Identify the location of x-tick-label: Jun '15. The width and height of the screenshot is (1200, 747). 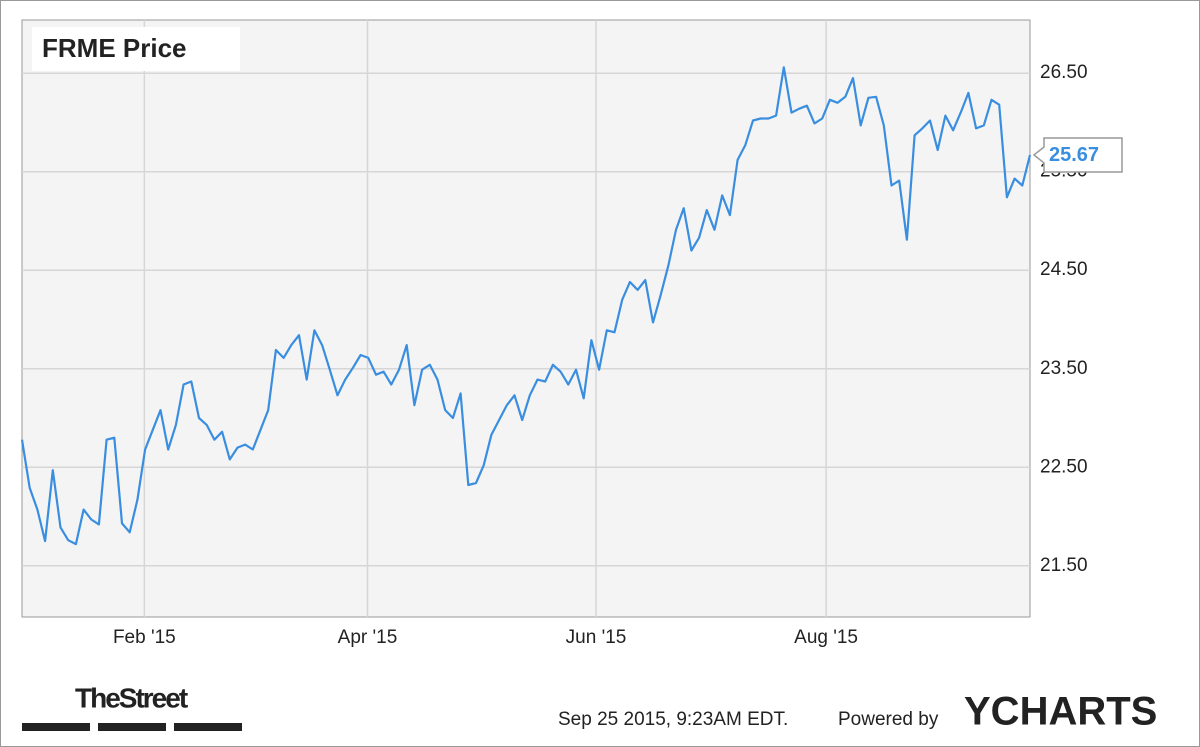
(596, 637).